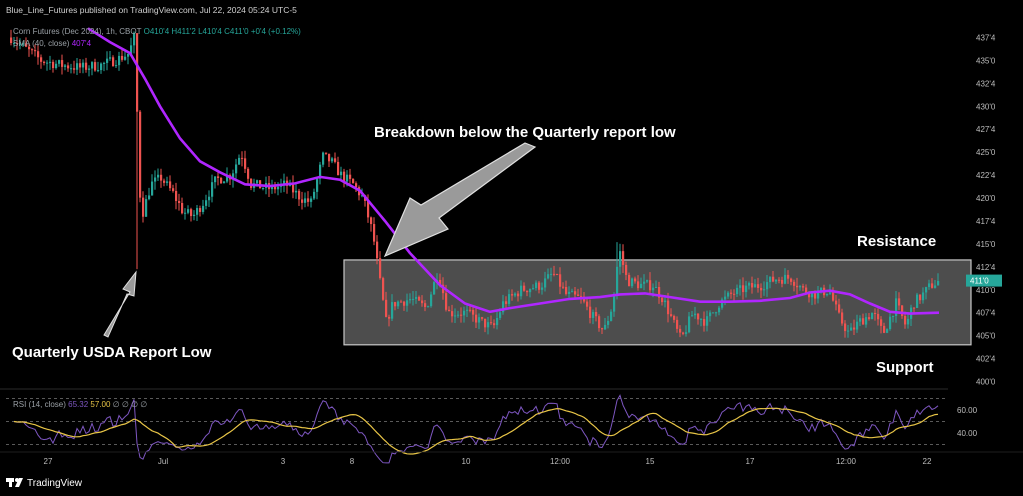 Image resolution: width=1023 pixels, height=496 pixels. What do you see at coordinates (846, 461) in the screenshot?
I see `time-tick-label: 12:00` at bounding box center [846, 461].